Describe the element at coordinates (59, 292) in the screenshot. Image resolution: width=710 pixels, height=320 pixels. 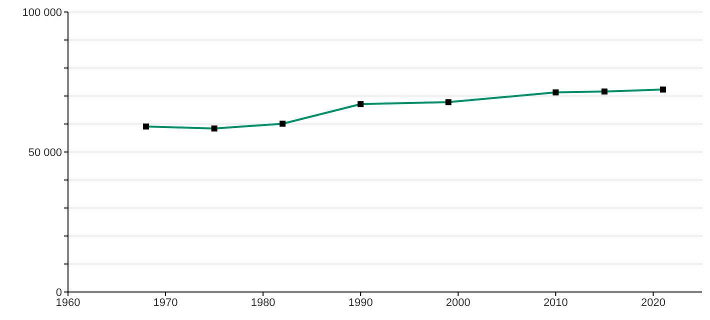
I see `y-tick-label: 0` at that location.